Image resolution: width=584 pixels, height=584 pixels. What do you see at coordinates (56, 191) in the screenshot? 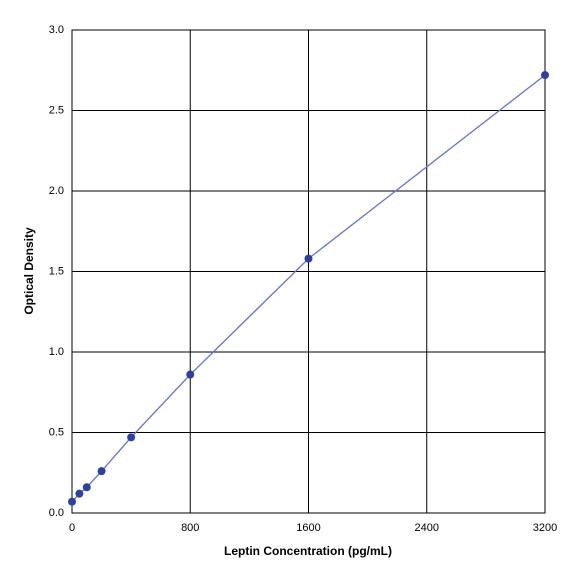
I see `y-tick-label: 2.0` at bounding box center [56, 191].